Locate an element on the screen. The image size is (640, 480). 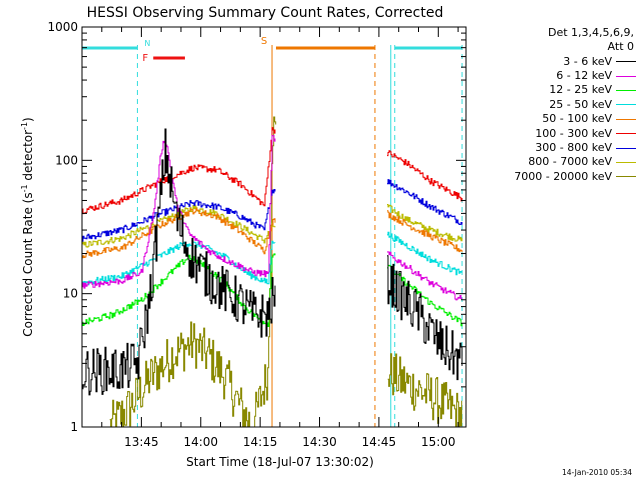
legend-detector-line: Det 1,3,4,5,6,9, is located at coordinates (590, 32).